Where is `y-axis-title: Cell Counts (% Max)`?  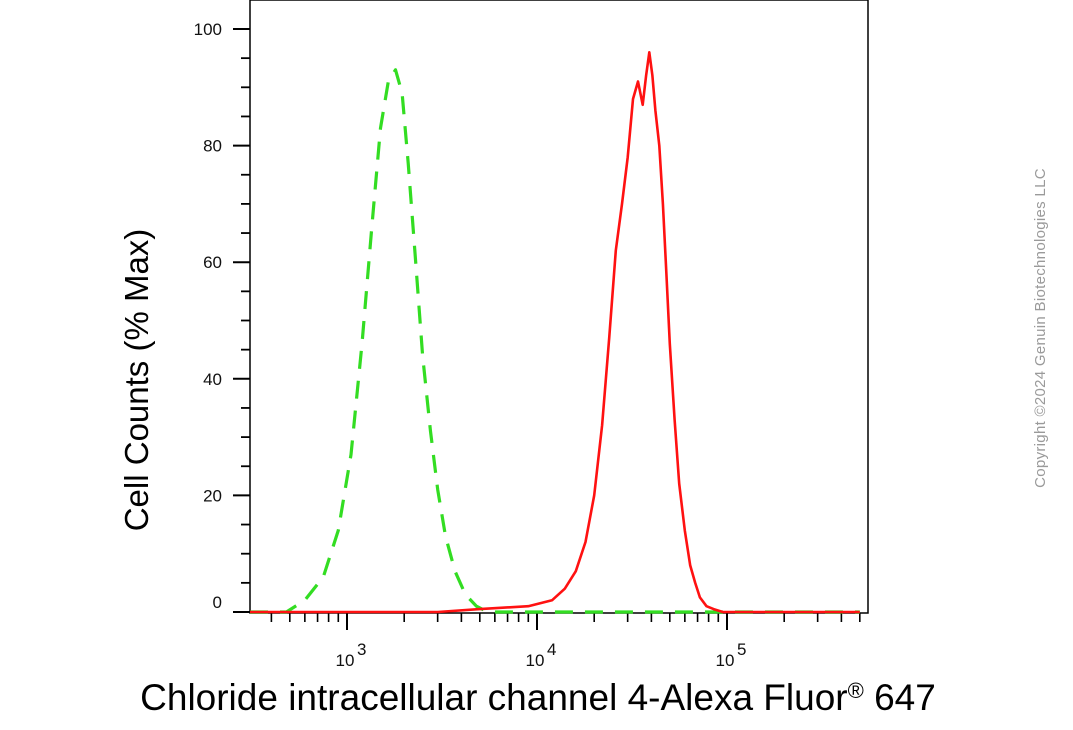
y-axis-title: Cell Counts (% Max) is located at coordinates (136, 380).